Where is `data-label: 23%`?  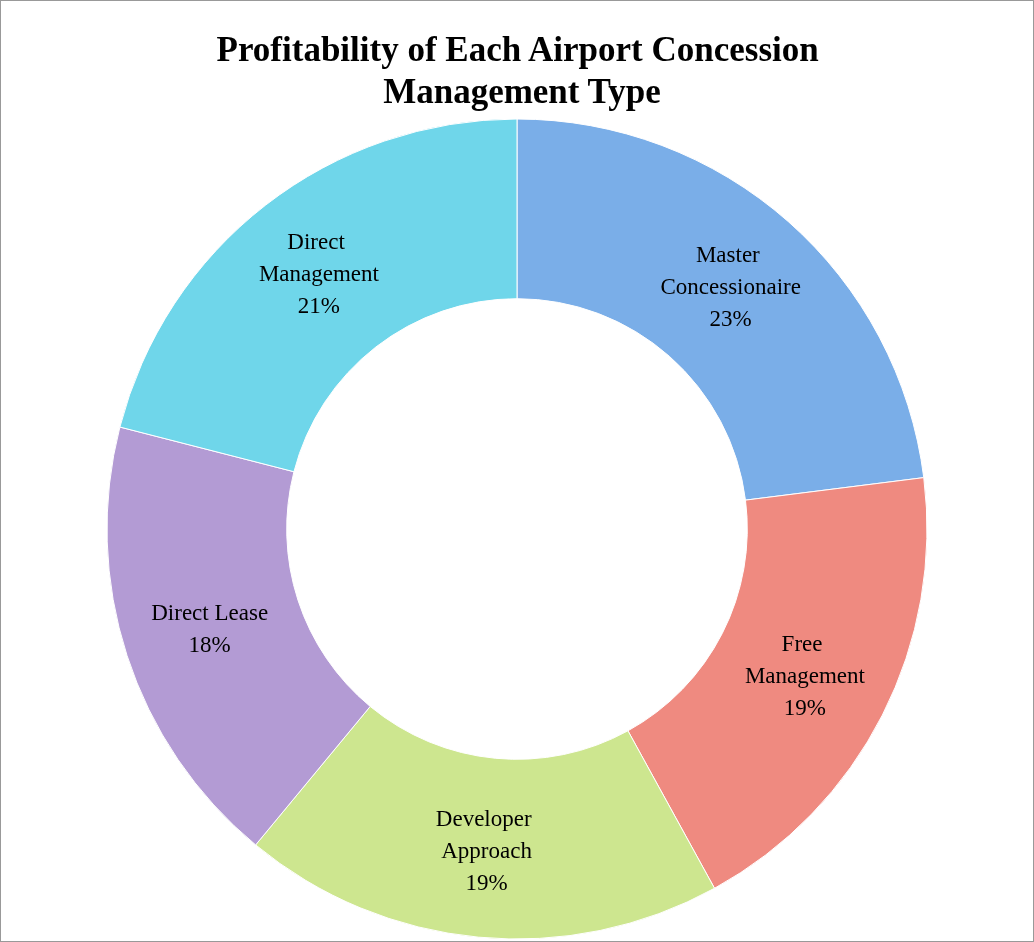 data-label: 23% is located at coordinates (730, 319).